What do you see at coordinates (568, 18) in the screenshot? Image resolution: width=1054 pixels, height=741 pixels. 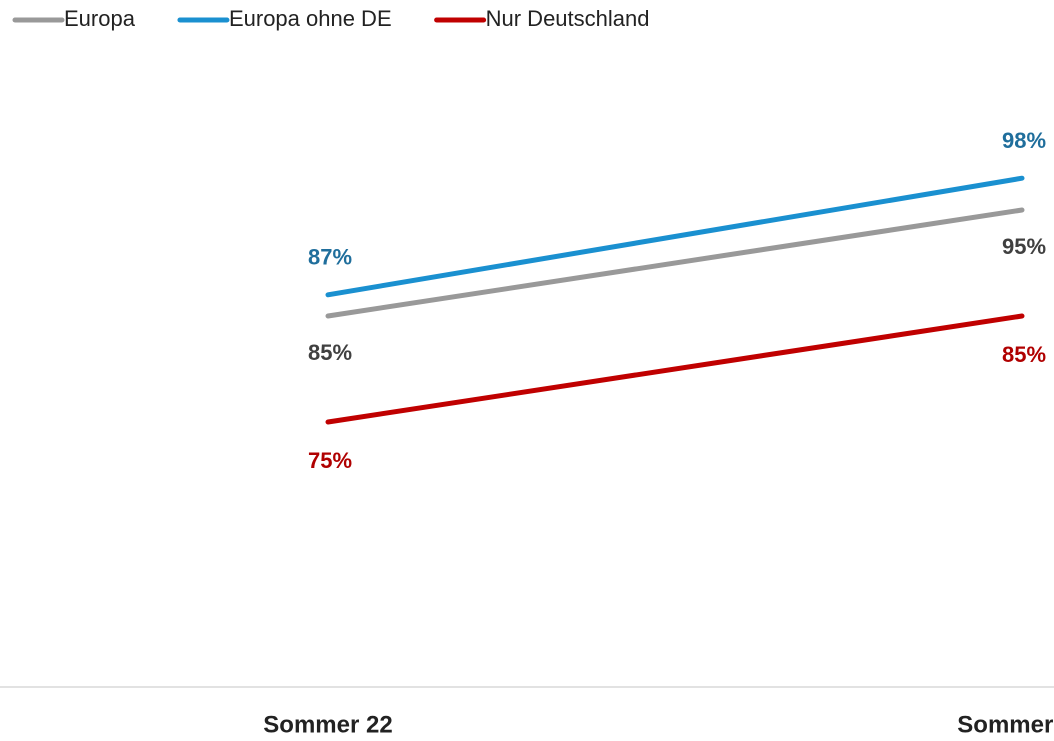 I see `legend-label: Nur Deutschland` at bounding box center [568, 18].